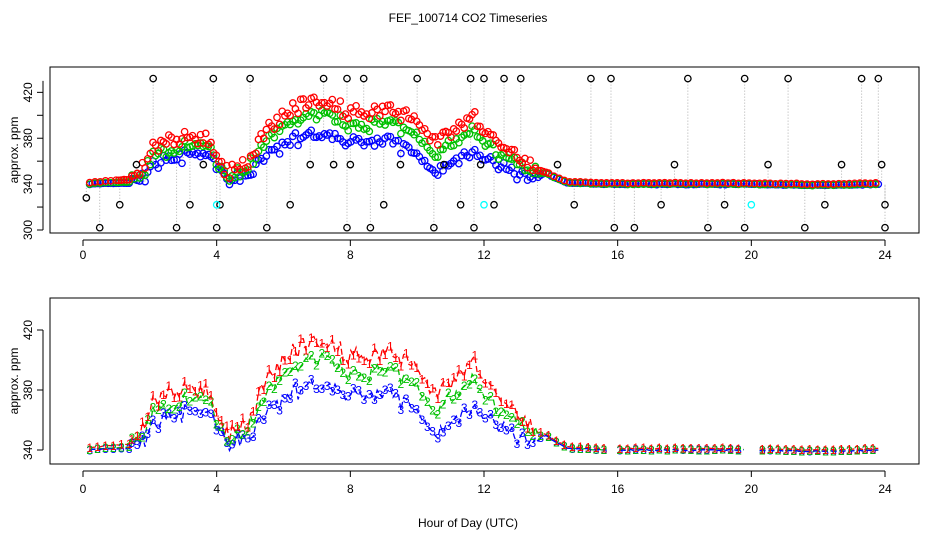 The image size is (936, 540). Describe the element at coordinates (468, 523) in the screenshot. I see `x-axis-label: Hour of Day (UTC)` at that location.